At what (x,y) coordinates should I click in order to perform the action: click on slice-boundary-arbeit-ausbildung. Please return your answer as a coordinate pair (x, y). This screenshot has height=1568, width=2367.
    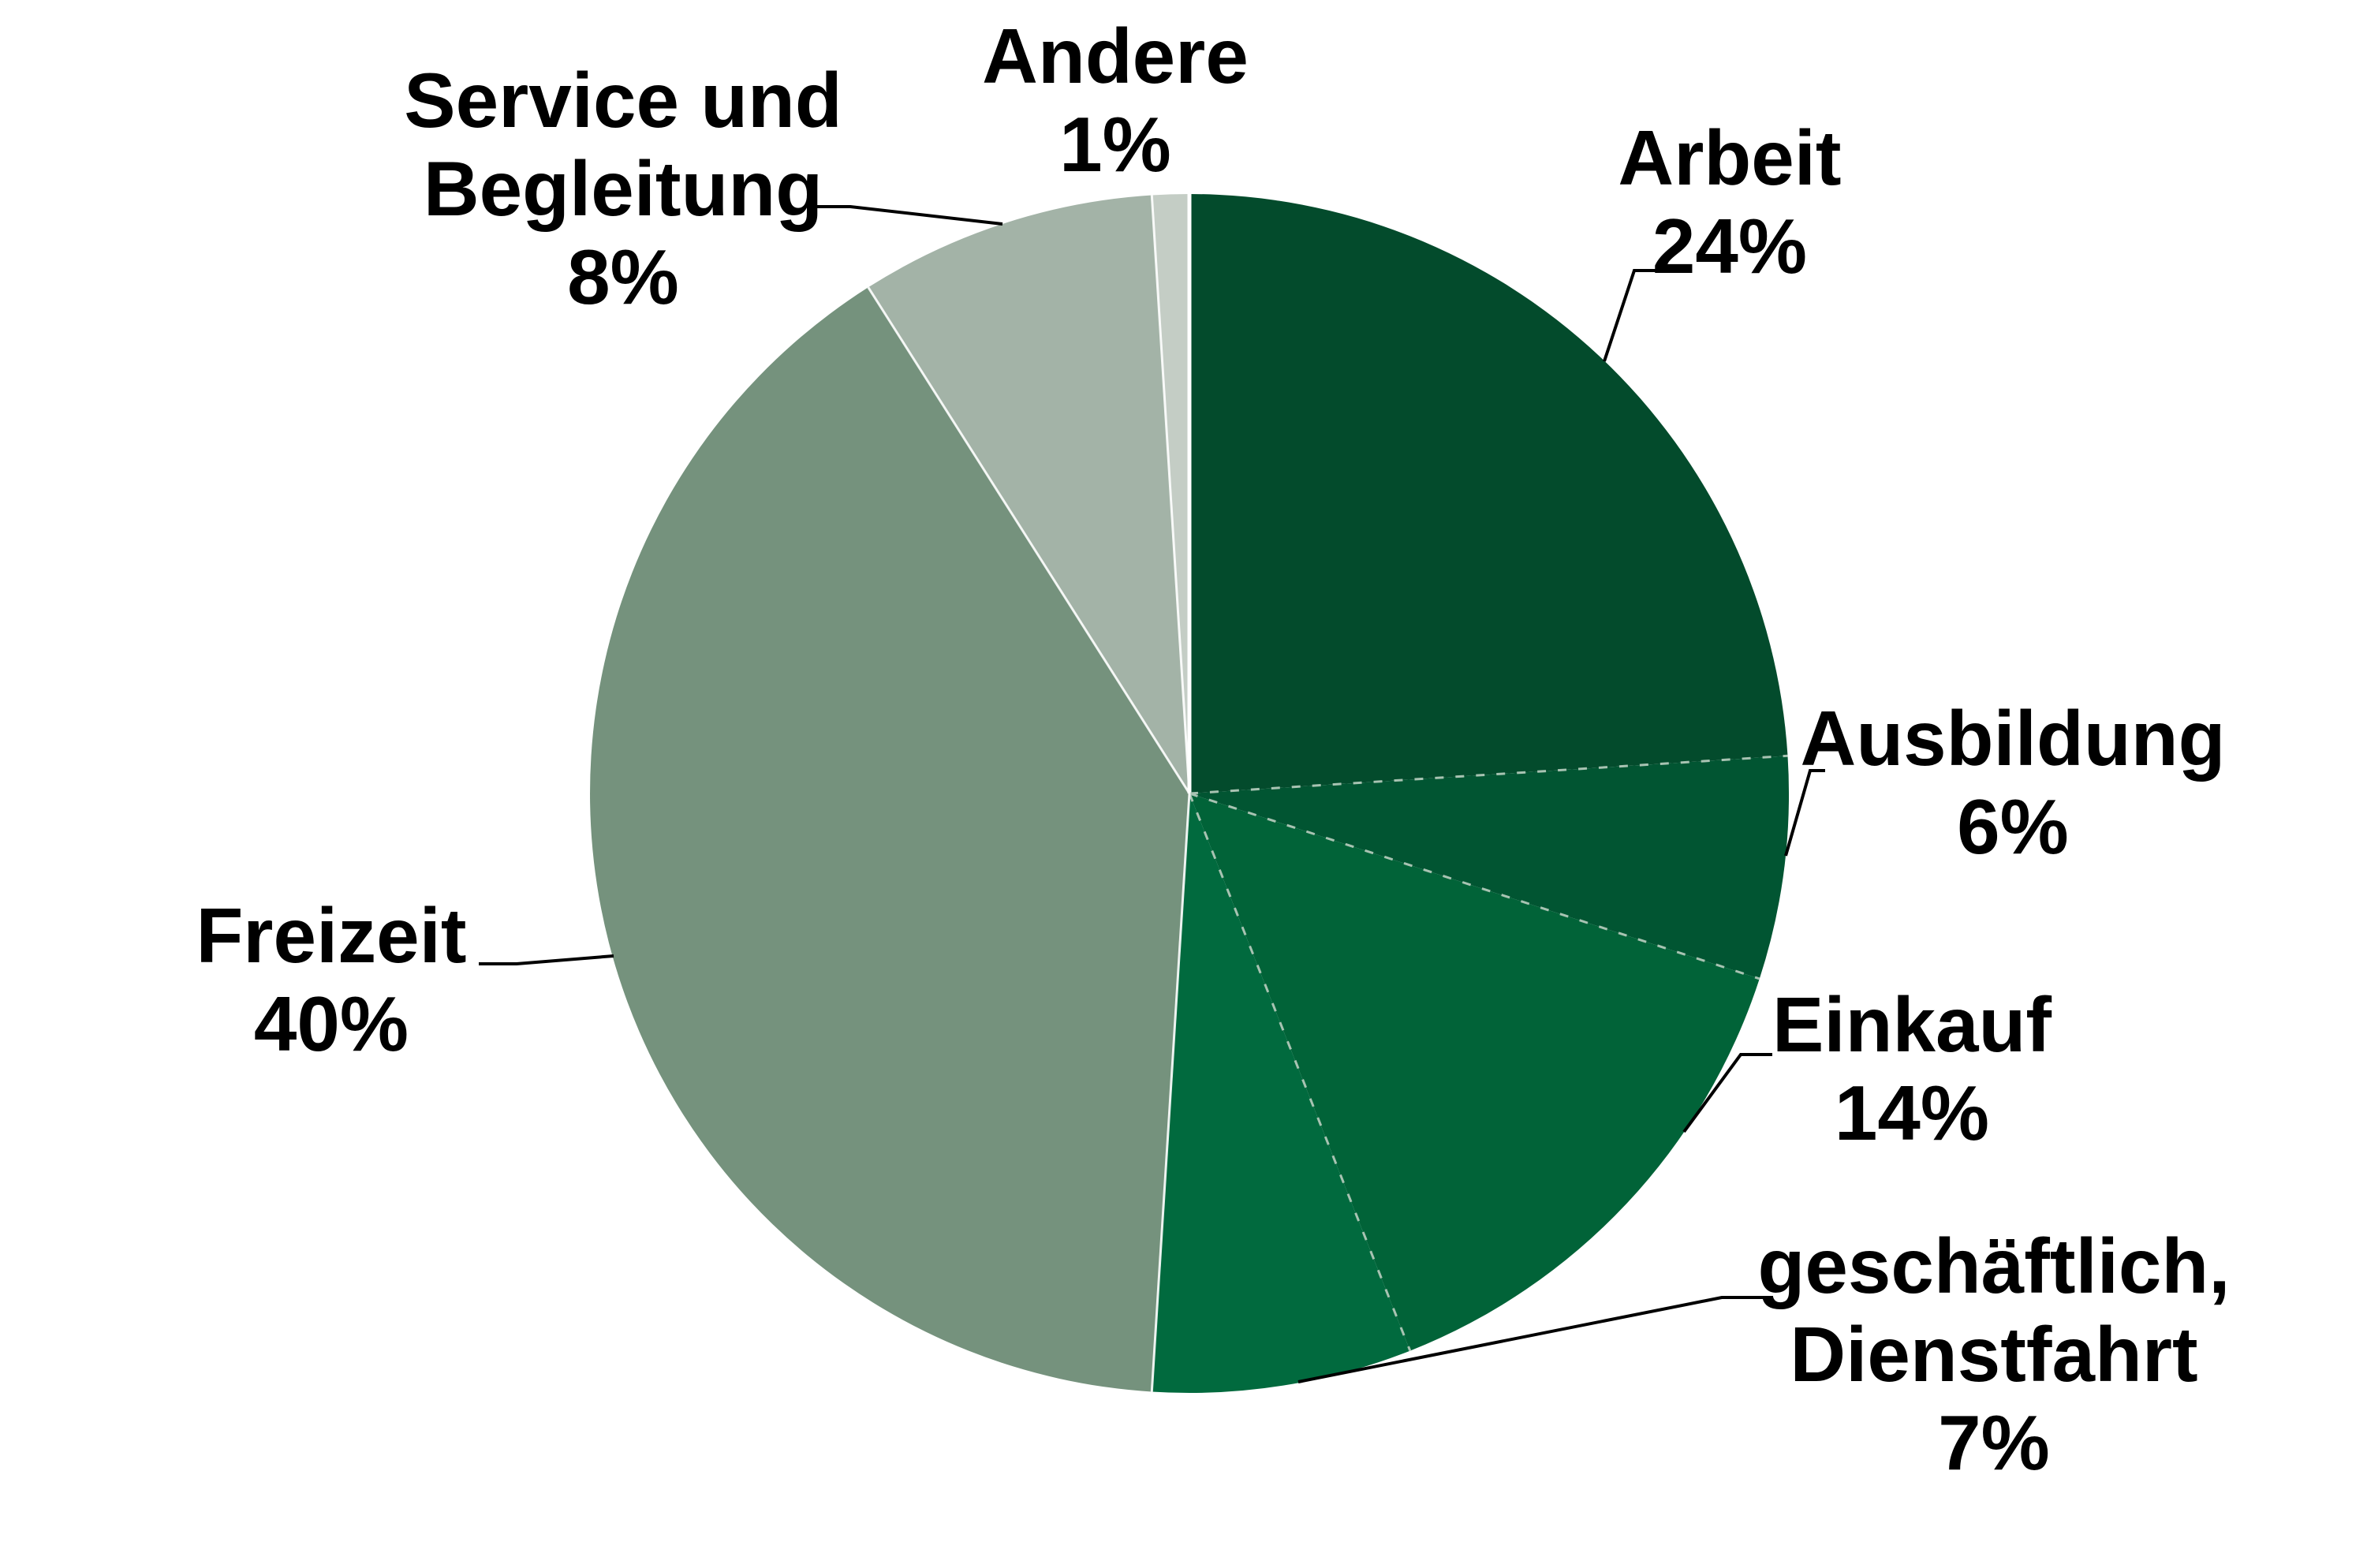
    Looking at the image, I should click on (1489, 774).